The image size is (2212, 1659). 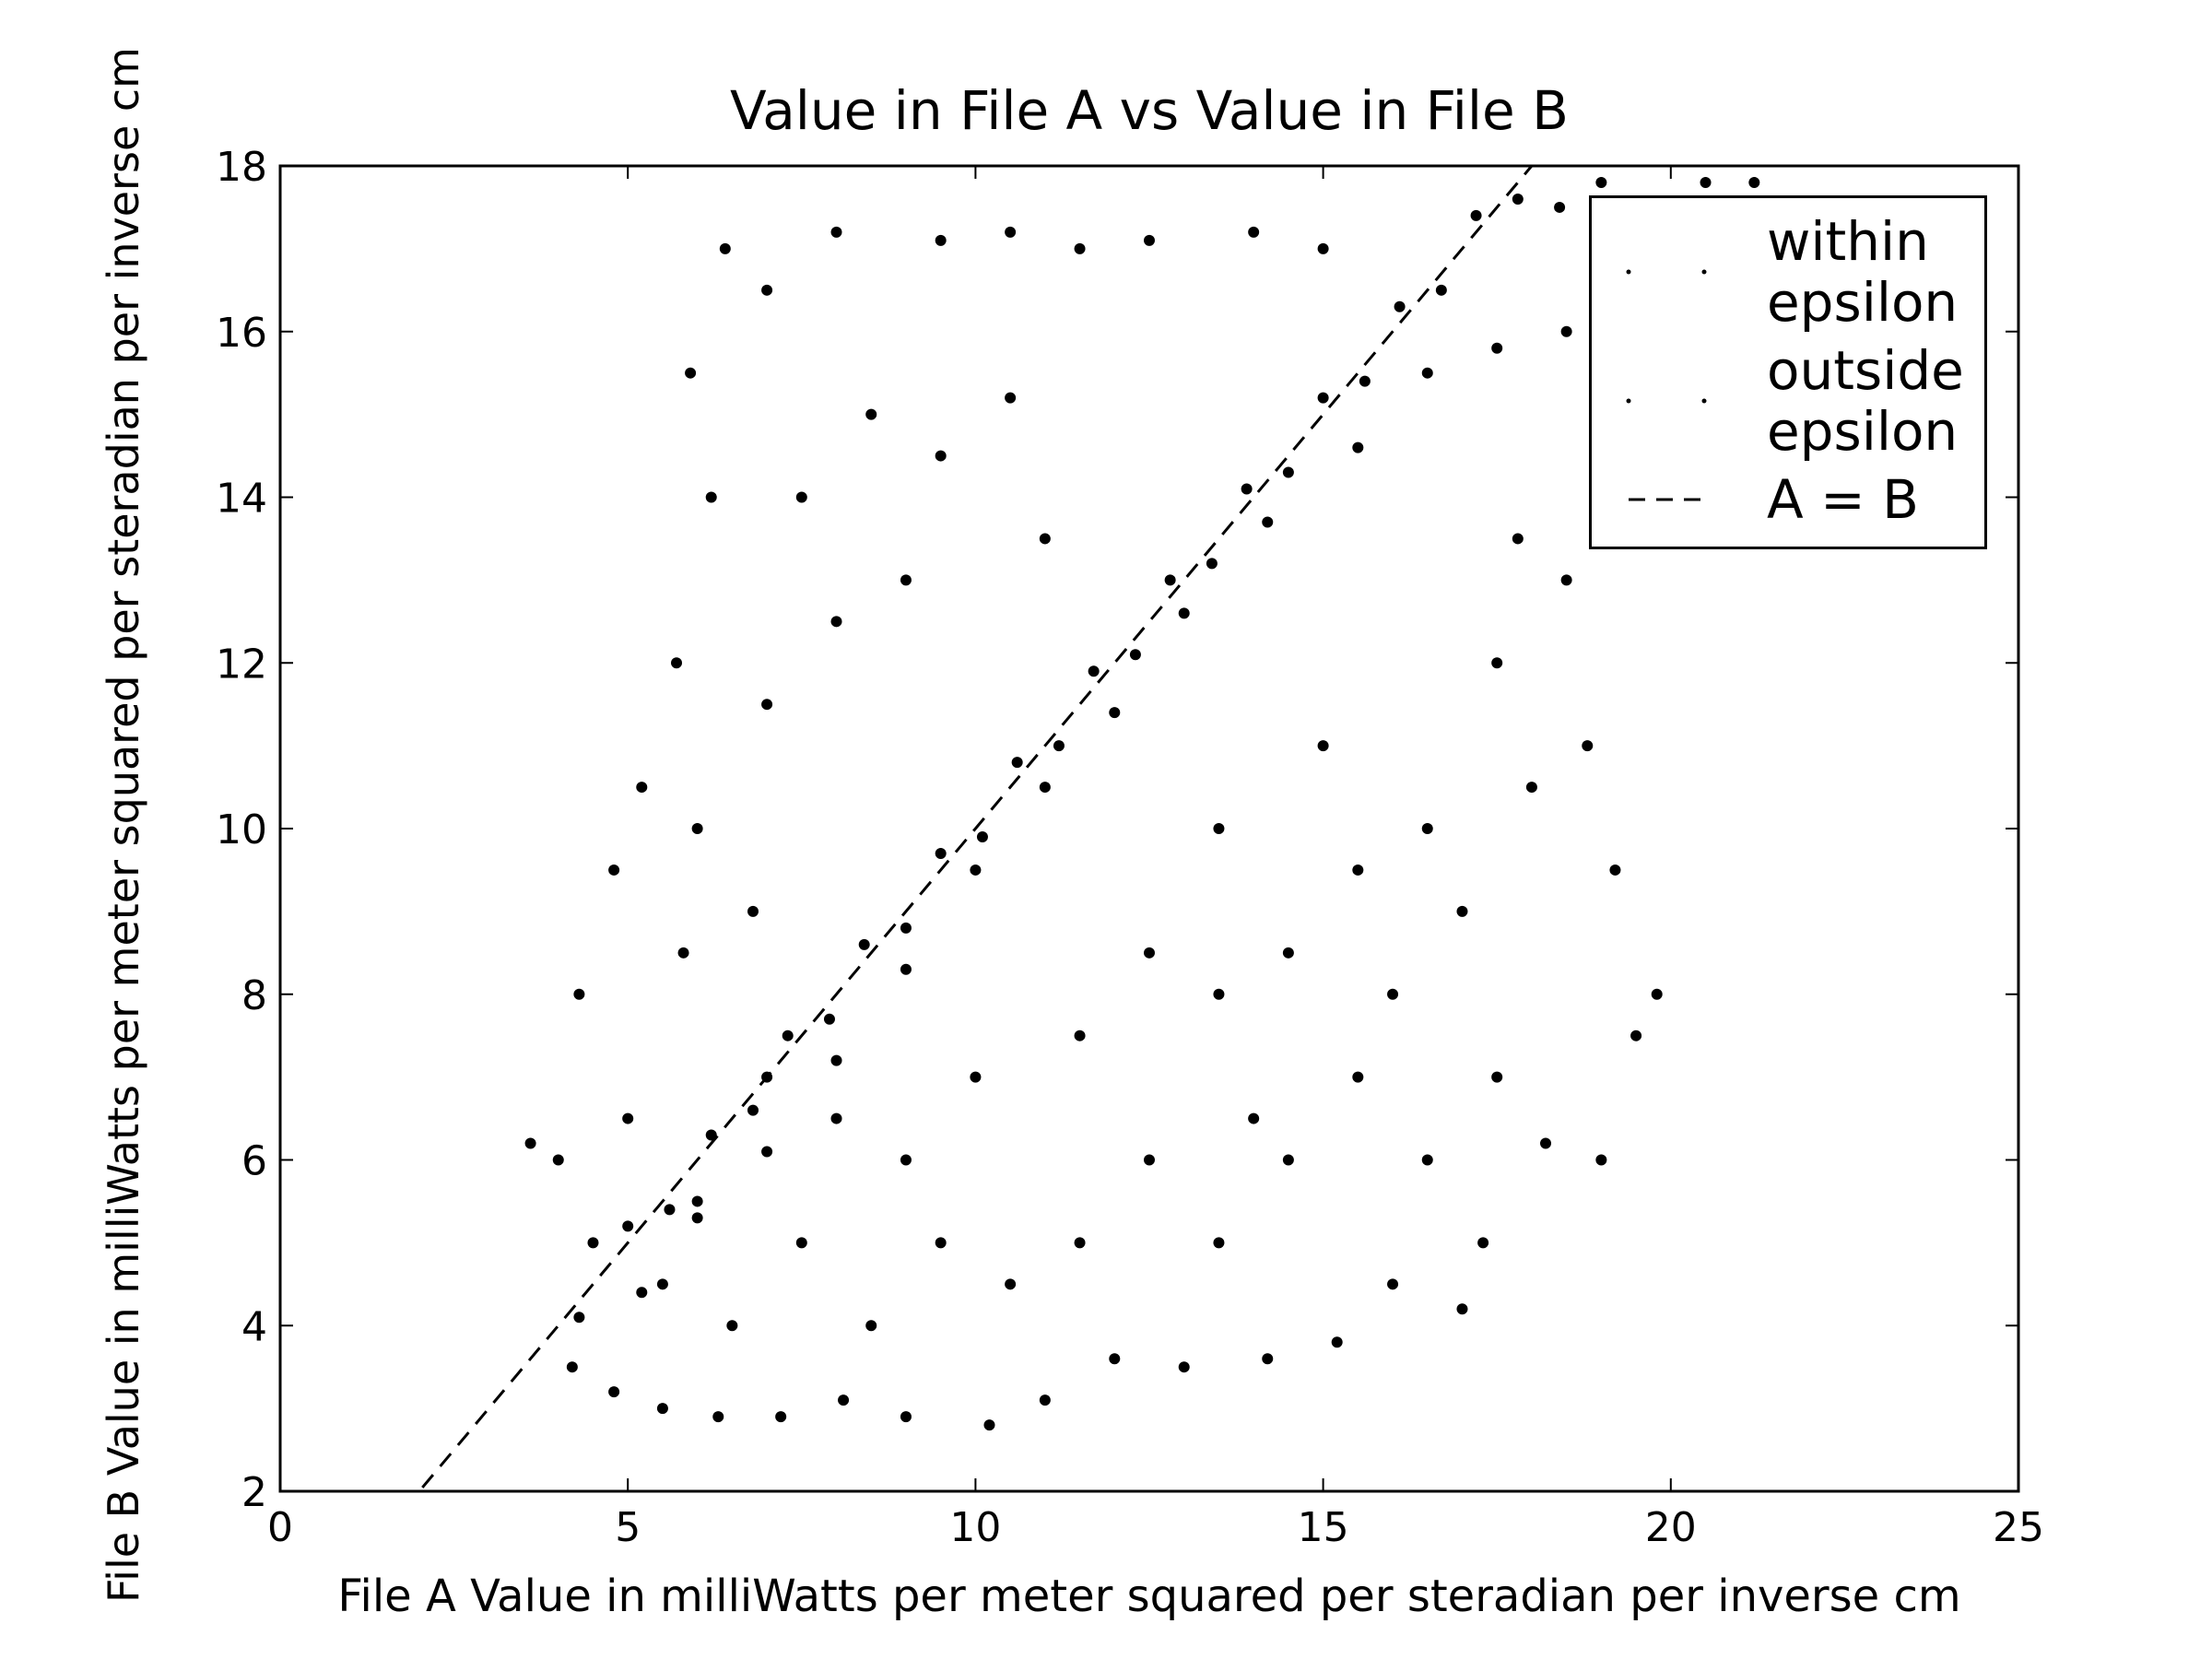 I want to click on x-tick-label: 10, so click(x=975, y=1527).